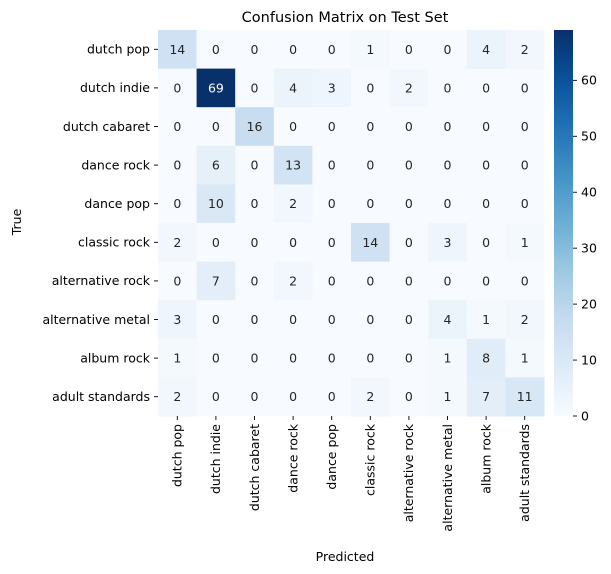 The width and height of the screenshot is (611, 574). Describe the element at coordinates (114, 242) in the screenshot. I see `y-tick-label: classic rock` at that location.